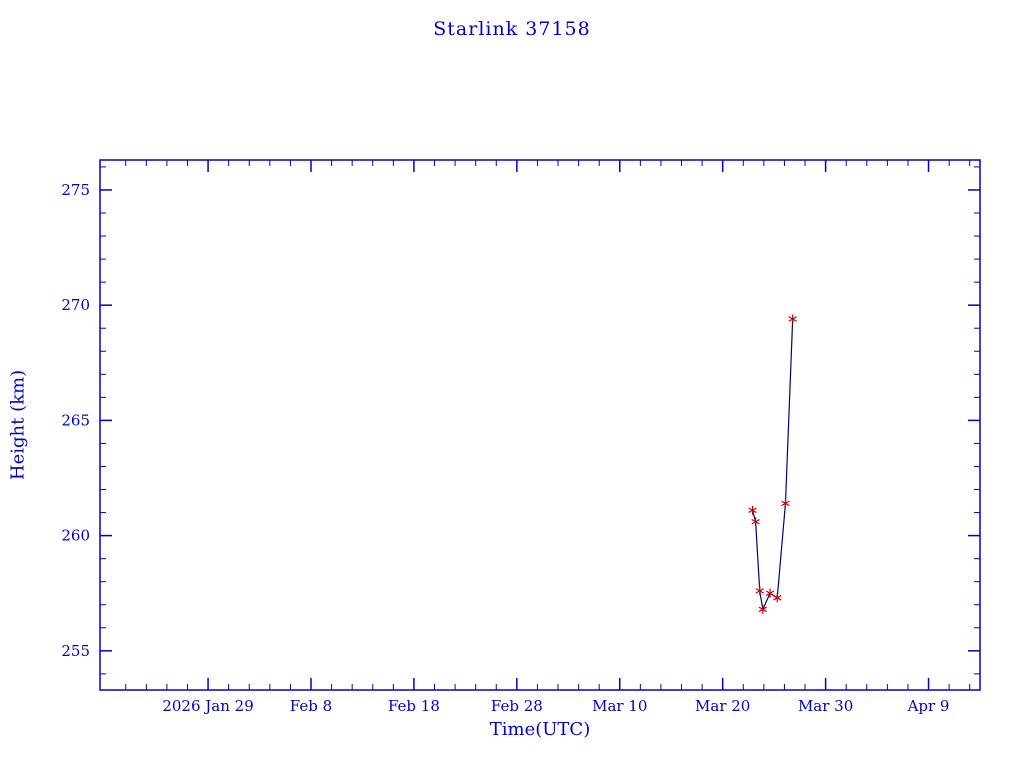 This screenshot has height=768, width=1024. Describe the element at coordinates (512, 29) in the screenshot. I see `chart-title: Starlink 37158` at that location.